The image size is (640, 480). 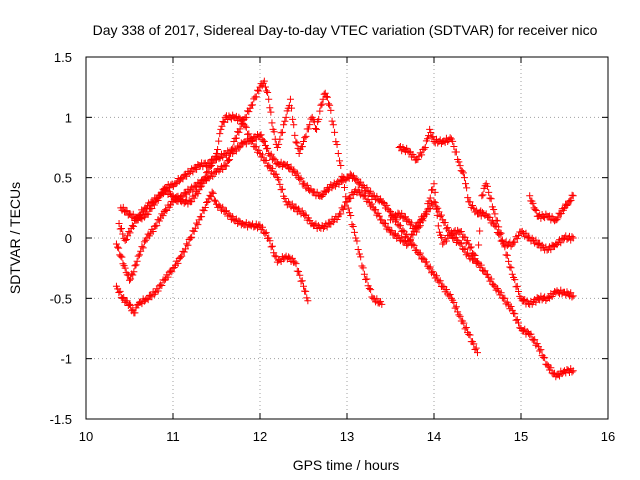 I want to click on x-axis-label: GPS time / hours, so click(x=346, y=465).